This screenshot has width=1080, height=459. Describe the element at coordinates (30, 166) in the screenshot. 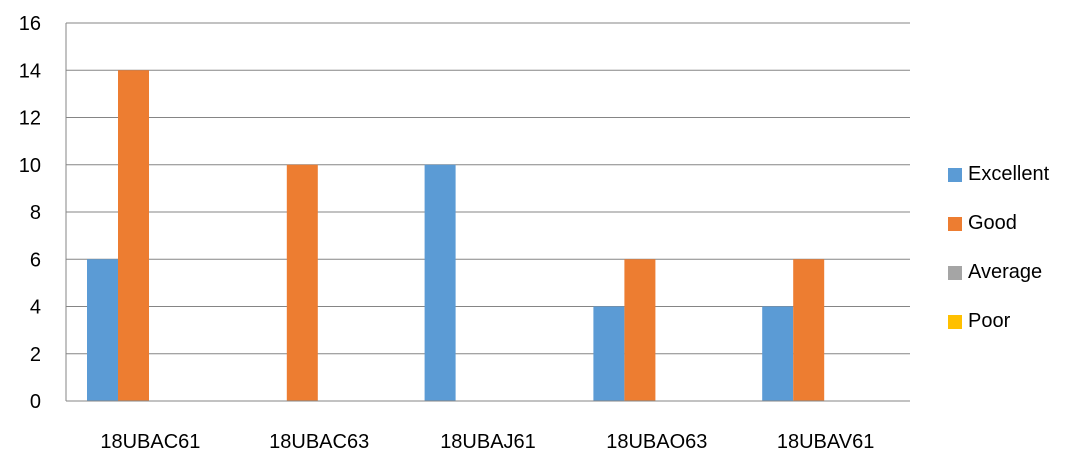

I see `y-tick-label: 10` at that location.